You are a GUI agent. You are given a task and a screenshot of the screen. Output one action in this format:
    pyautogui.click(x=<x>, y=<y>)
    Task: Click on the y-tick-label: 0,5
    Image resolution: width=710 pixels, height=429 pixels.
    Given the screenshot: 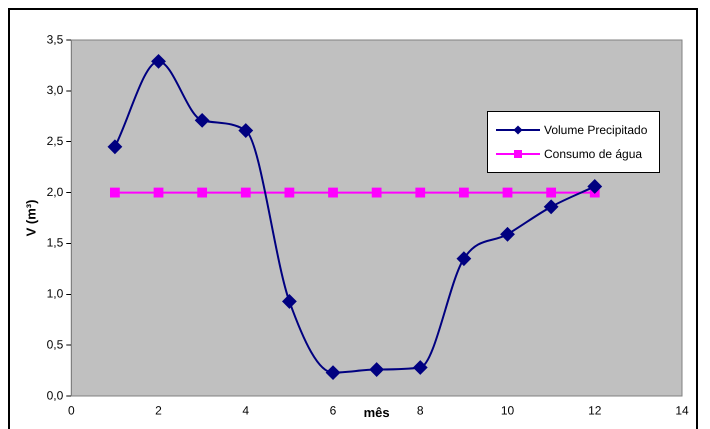 What is the action you would take?
    pyautogui.click(x=55, y=344)
    